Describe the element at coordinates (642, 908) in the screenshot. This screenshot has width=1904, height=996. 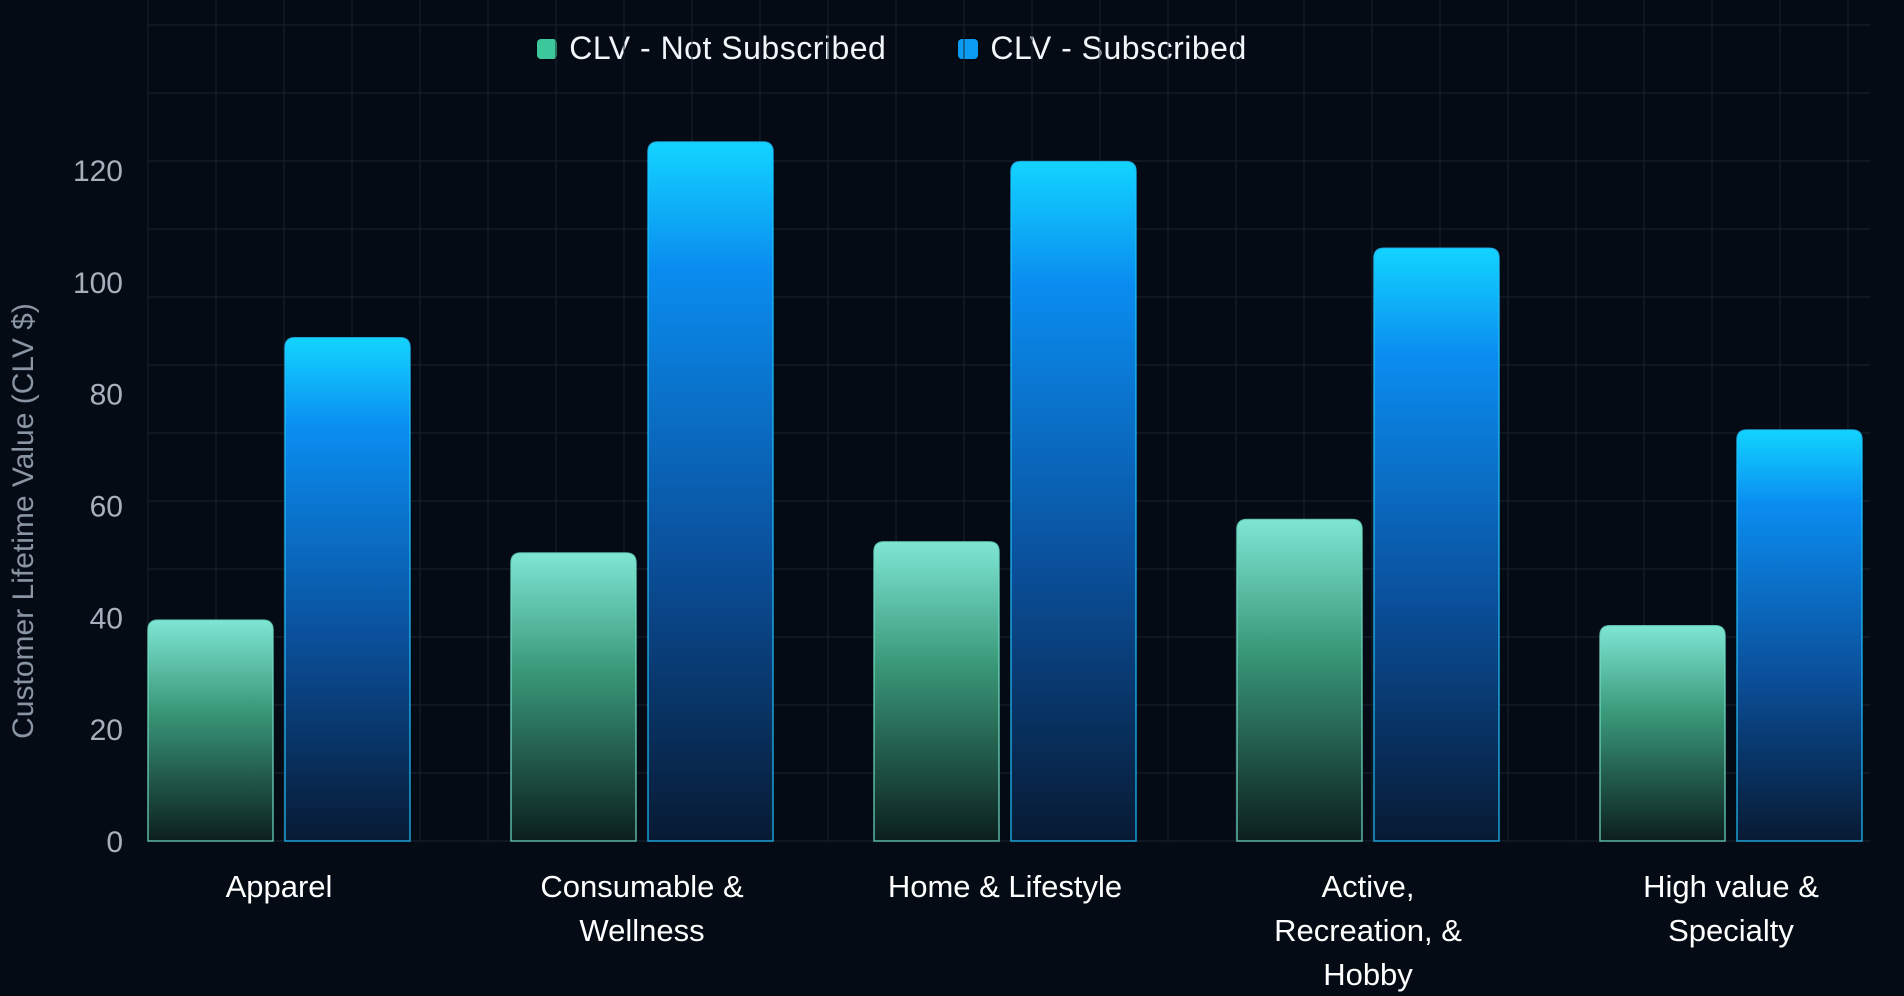
I see `category-label: Consumable & Wellness` at that location.